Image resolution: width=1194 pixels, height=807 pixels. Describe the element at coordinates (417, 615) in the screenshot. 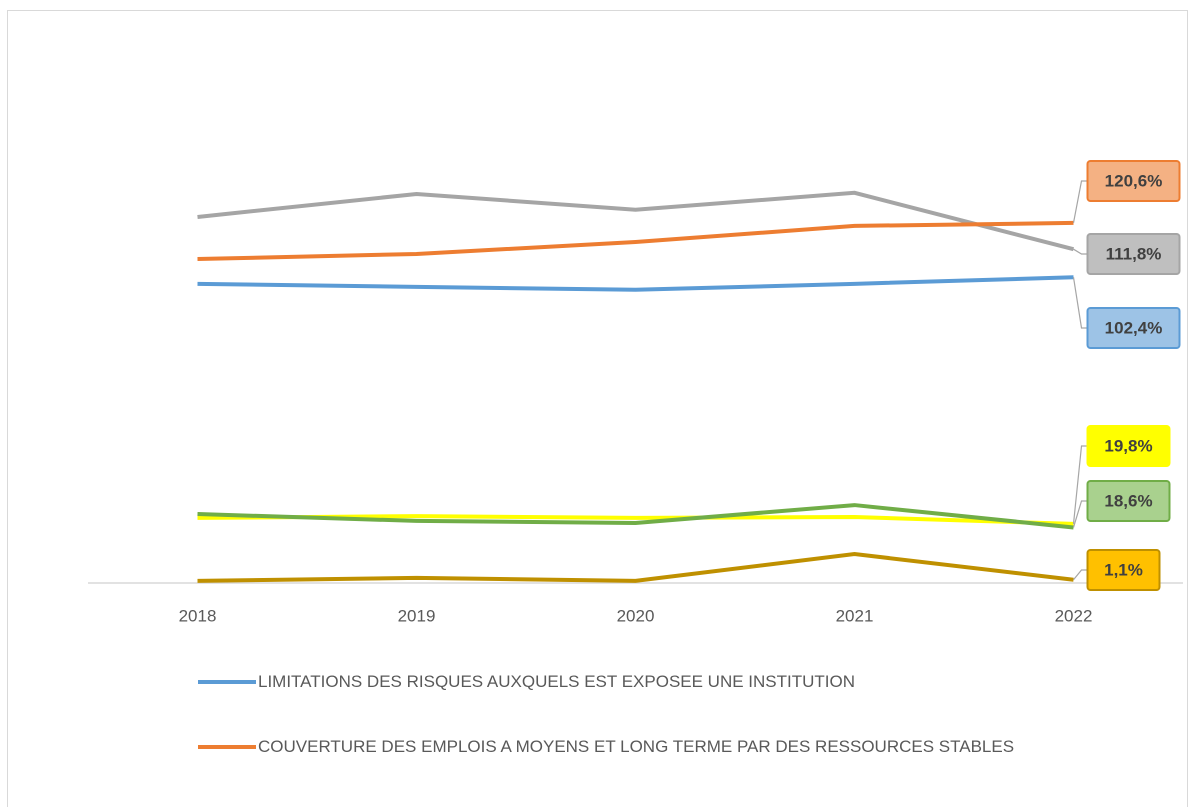

I see `x-tick-label: 2019` at that location.